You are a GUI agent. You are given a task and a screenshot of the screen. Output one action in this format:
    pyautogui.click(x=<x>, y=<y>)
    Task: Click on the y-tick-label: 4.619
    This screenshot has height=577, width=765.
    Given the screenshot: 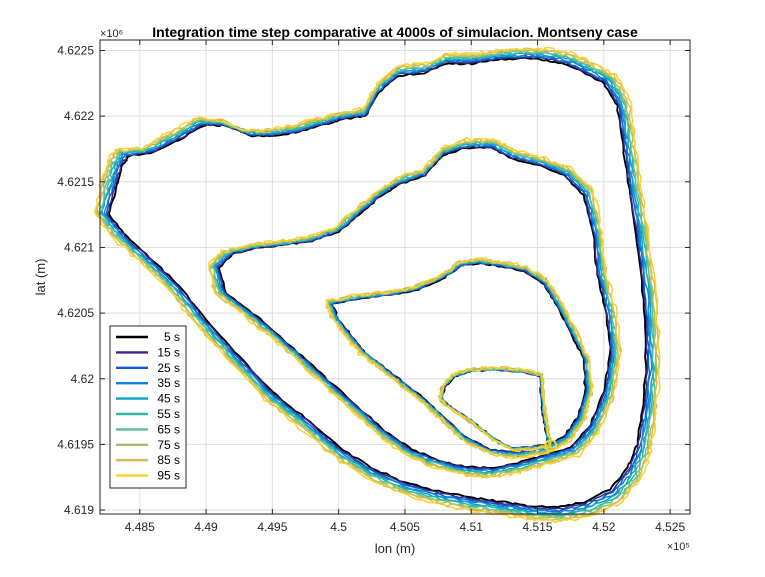 What is the action you would take?
    pyautogui.click(x=79, y=510)
    